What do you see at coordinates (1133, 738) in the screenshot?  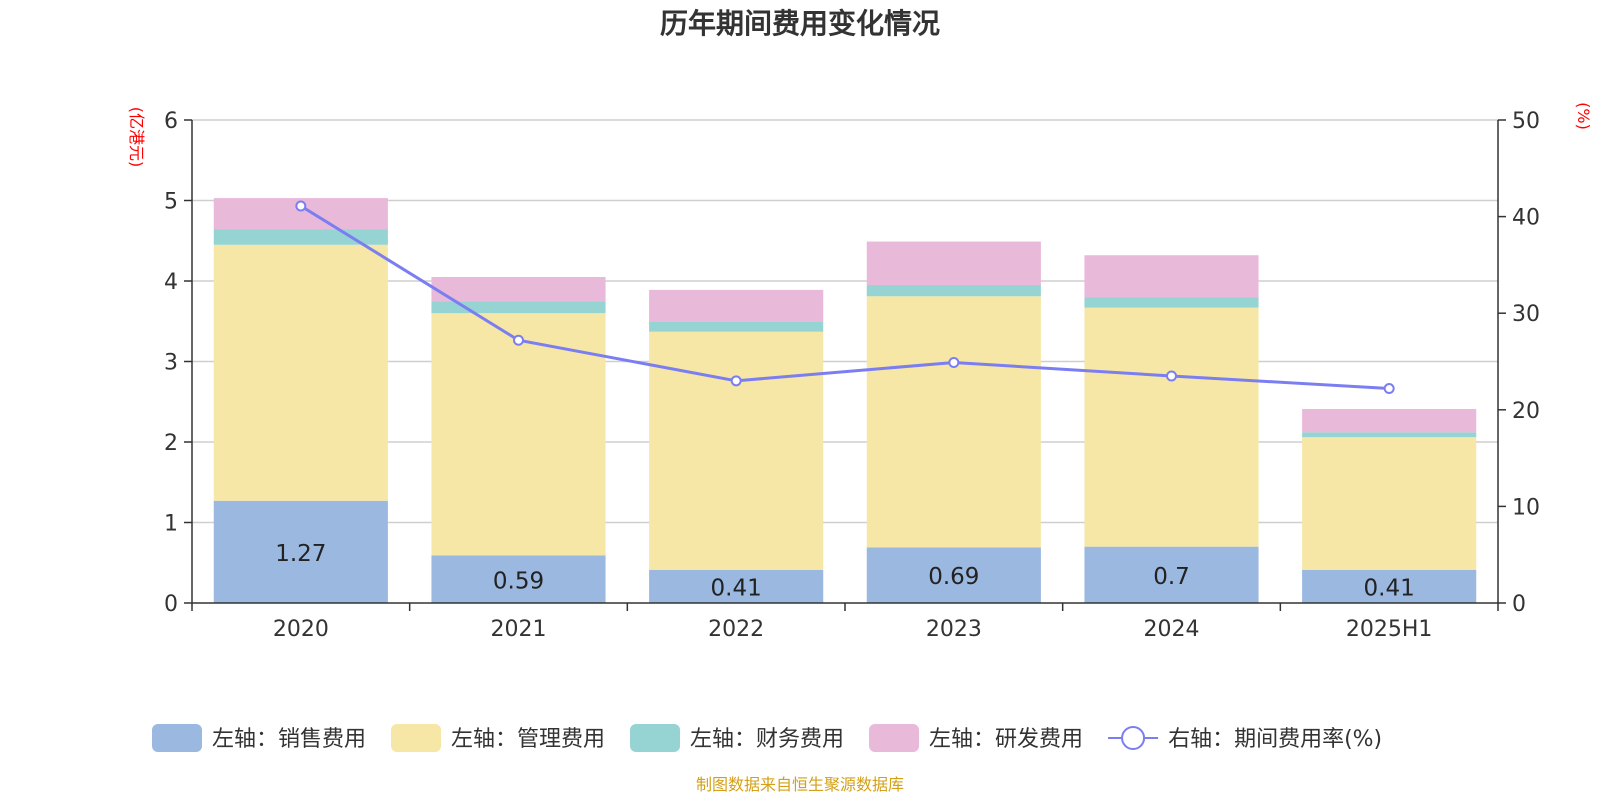 I see `legend-marker` at bounding box center [1133, 738].